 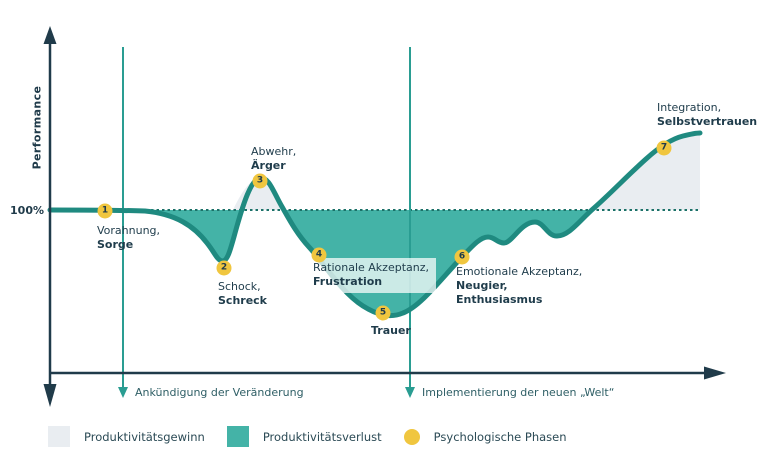 I want to click on legend-item-gain: Produktivitätsgewinn, so click(x=126, y=436).